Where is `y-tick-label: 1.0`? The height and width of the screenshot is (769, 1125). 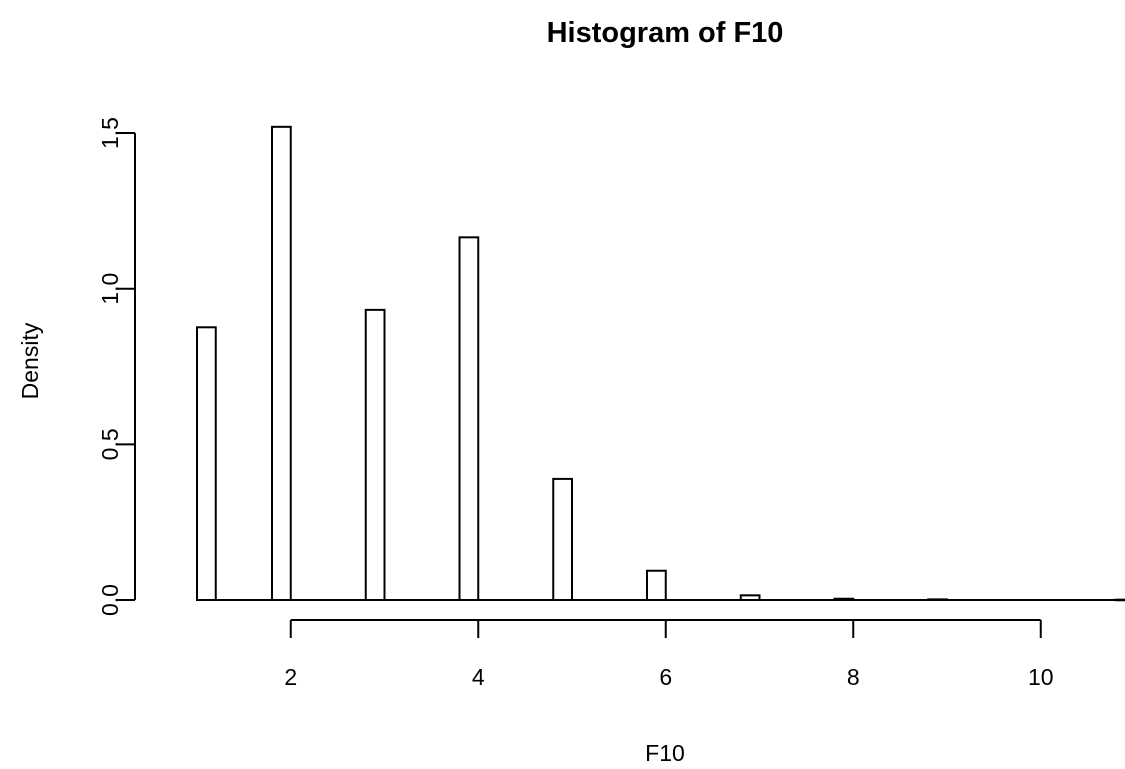 y-tick-label: 1.0 is located at coordinates (110, 289).